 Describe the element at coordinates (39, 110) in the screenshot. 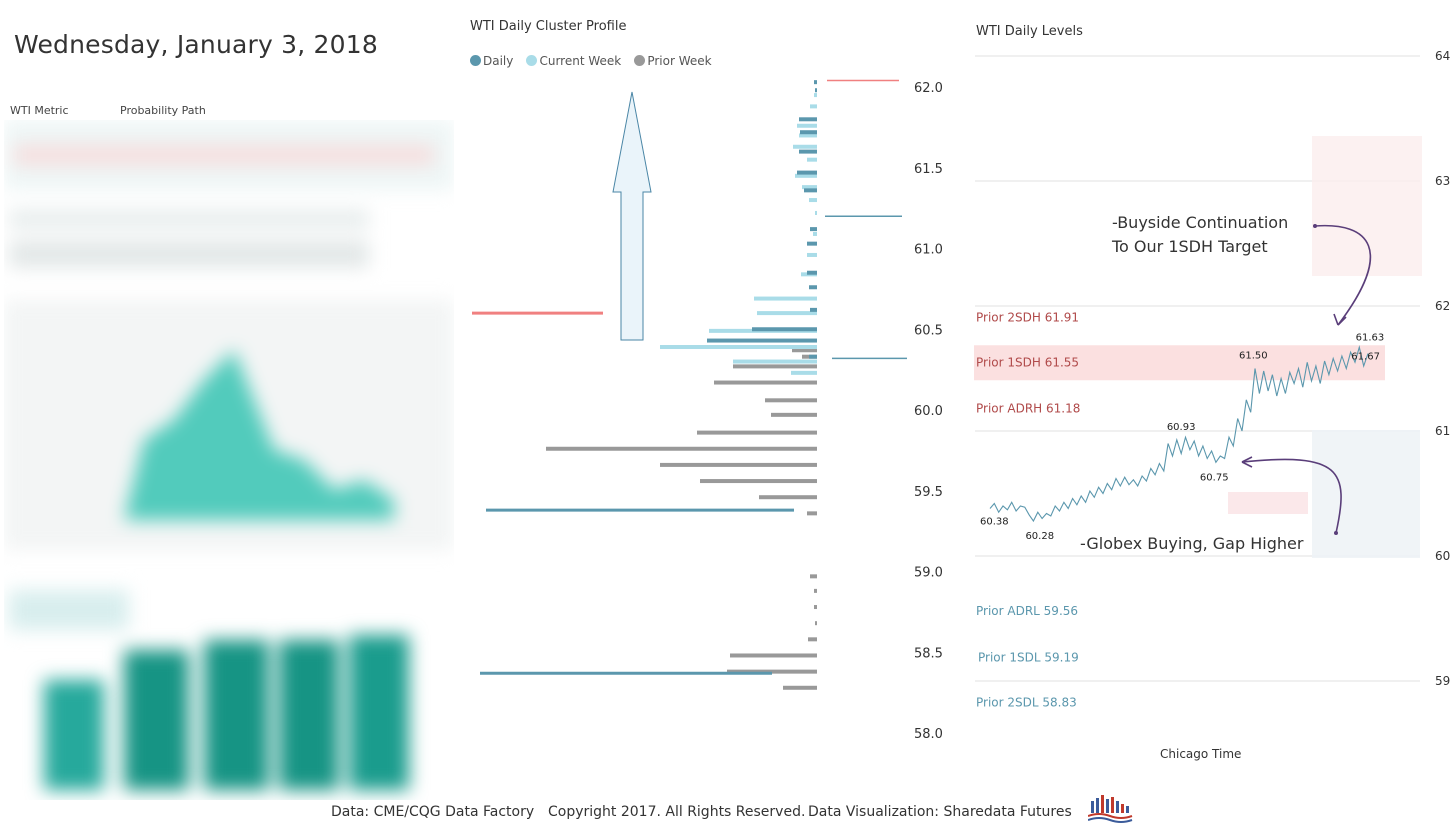

I see `tab-wti-metric: WTI Metric` at that location.